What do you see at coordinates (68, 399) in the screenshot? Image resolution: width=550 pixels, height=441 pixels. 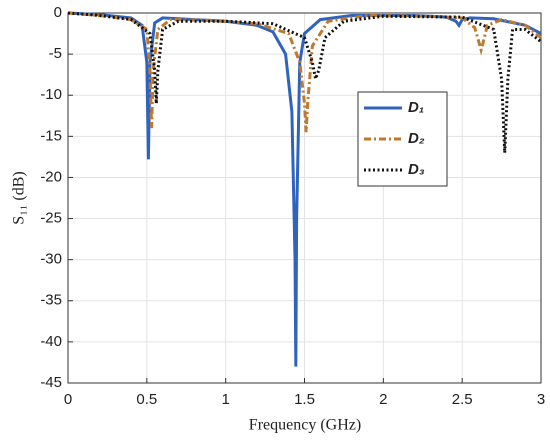 I see `x-tick-label: 0` at bounding box center [68, 399].